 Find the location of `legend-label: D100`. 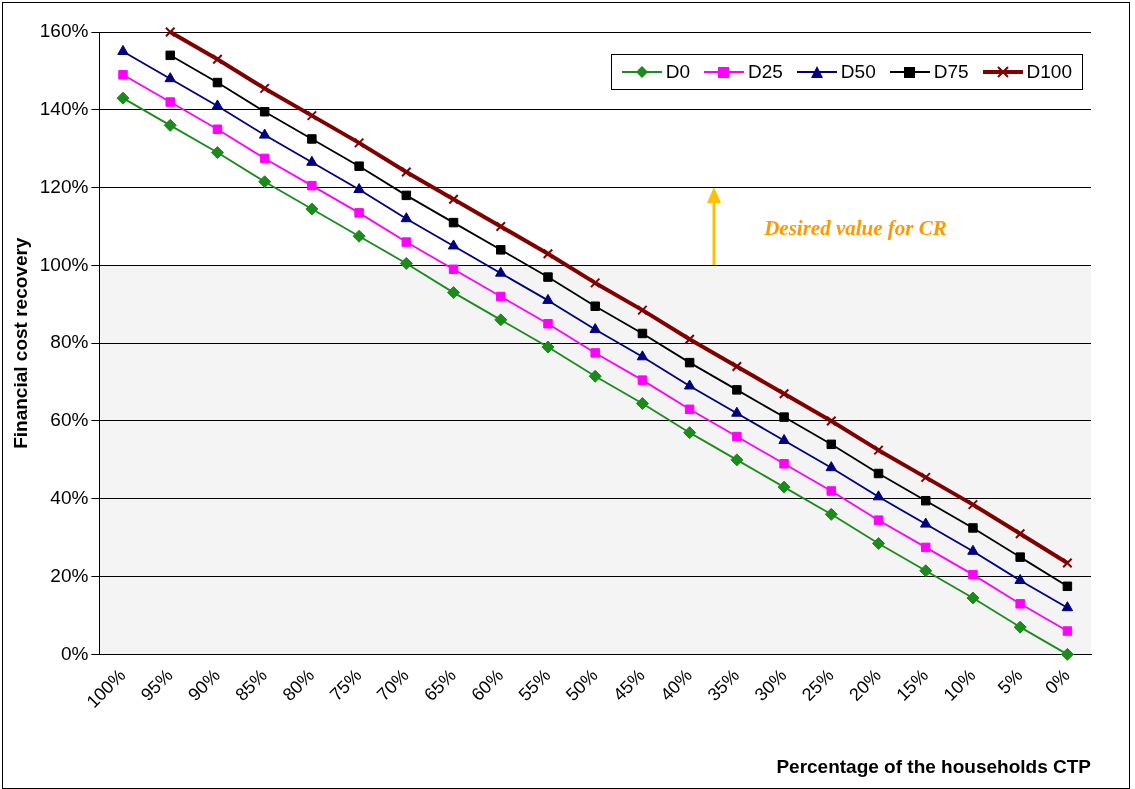

legend-label: D100 is located at coordinates (1049, 72).